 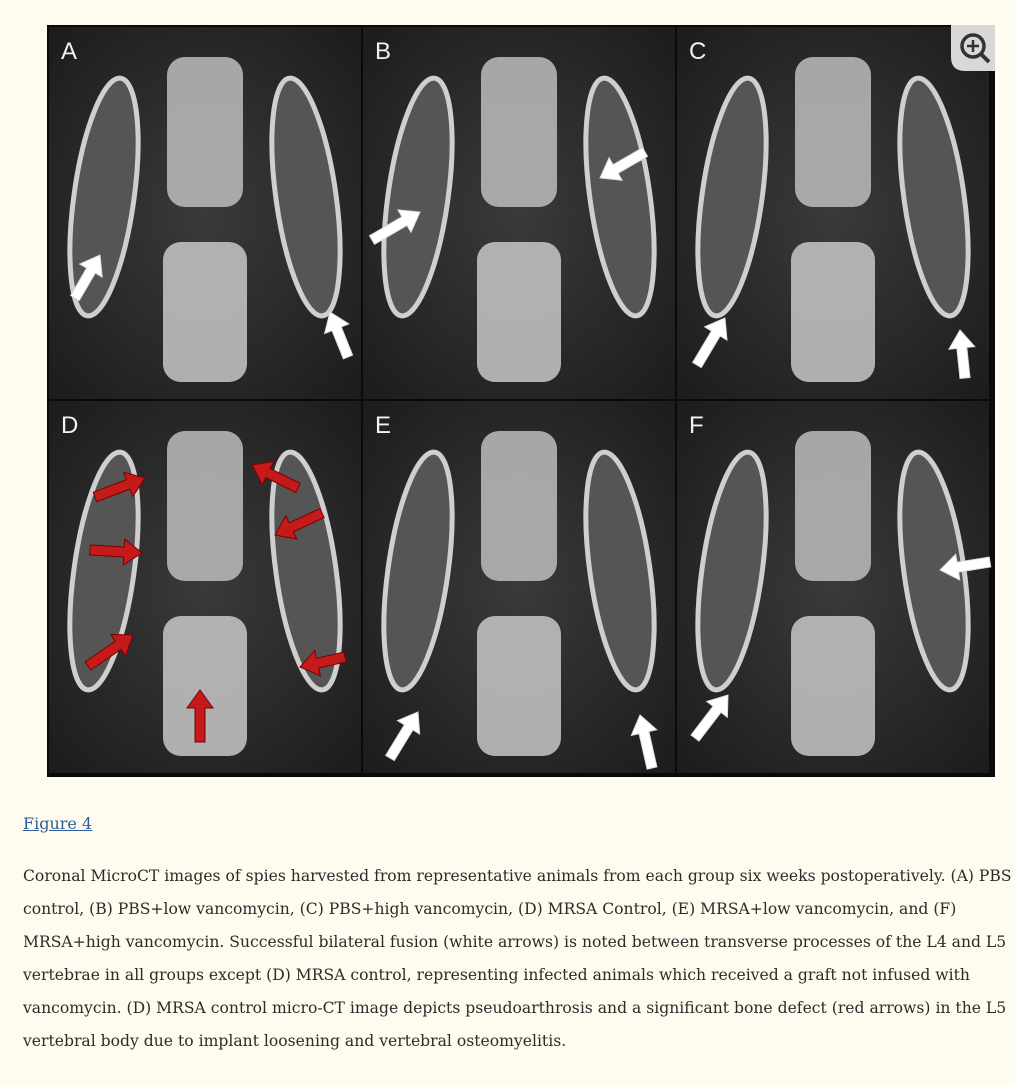 I want to click on ct-panel: C, so click(x=833, y=213).